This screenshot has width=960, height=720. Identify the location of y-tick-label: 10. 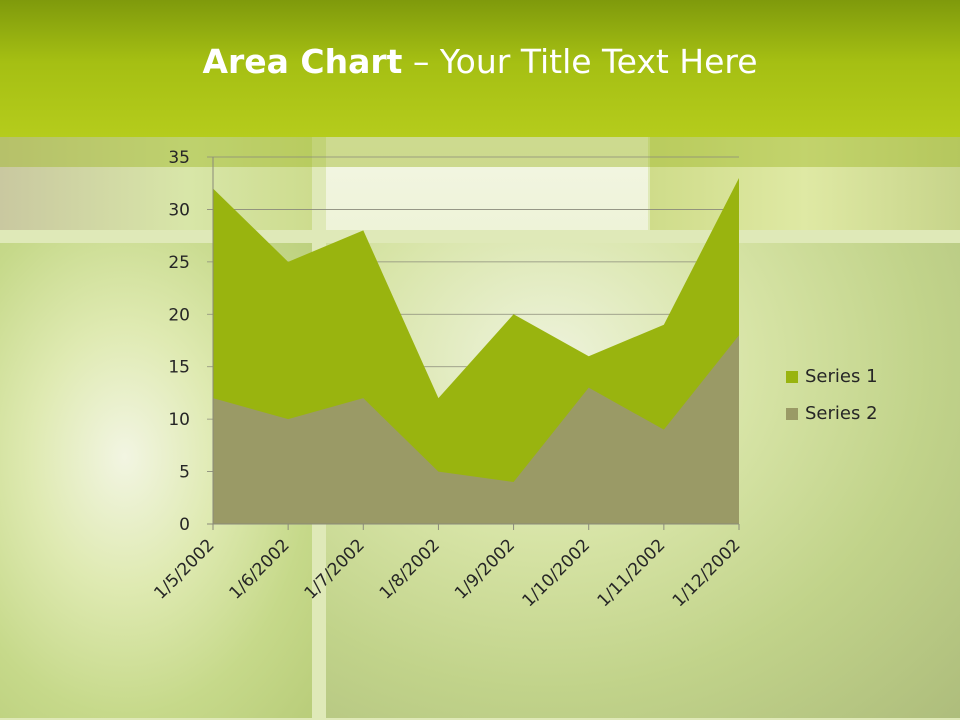
(179, 420).